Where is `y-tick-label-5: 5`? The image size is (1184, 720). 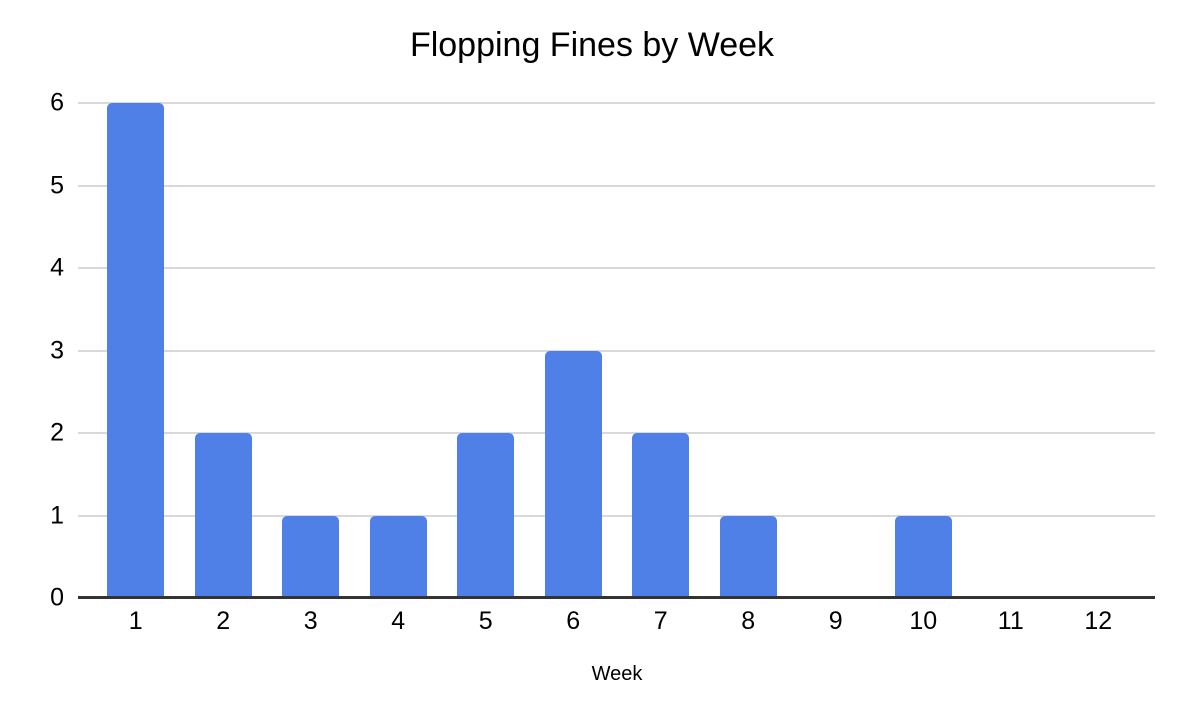 y-tick-label-5: 5 is located at coordinates (57, 185).